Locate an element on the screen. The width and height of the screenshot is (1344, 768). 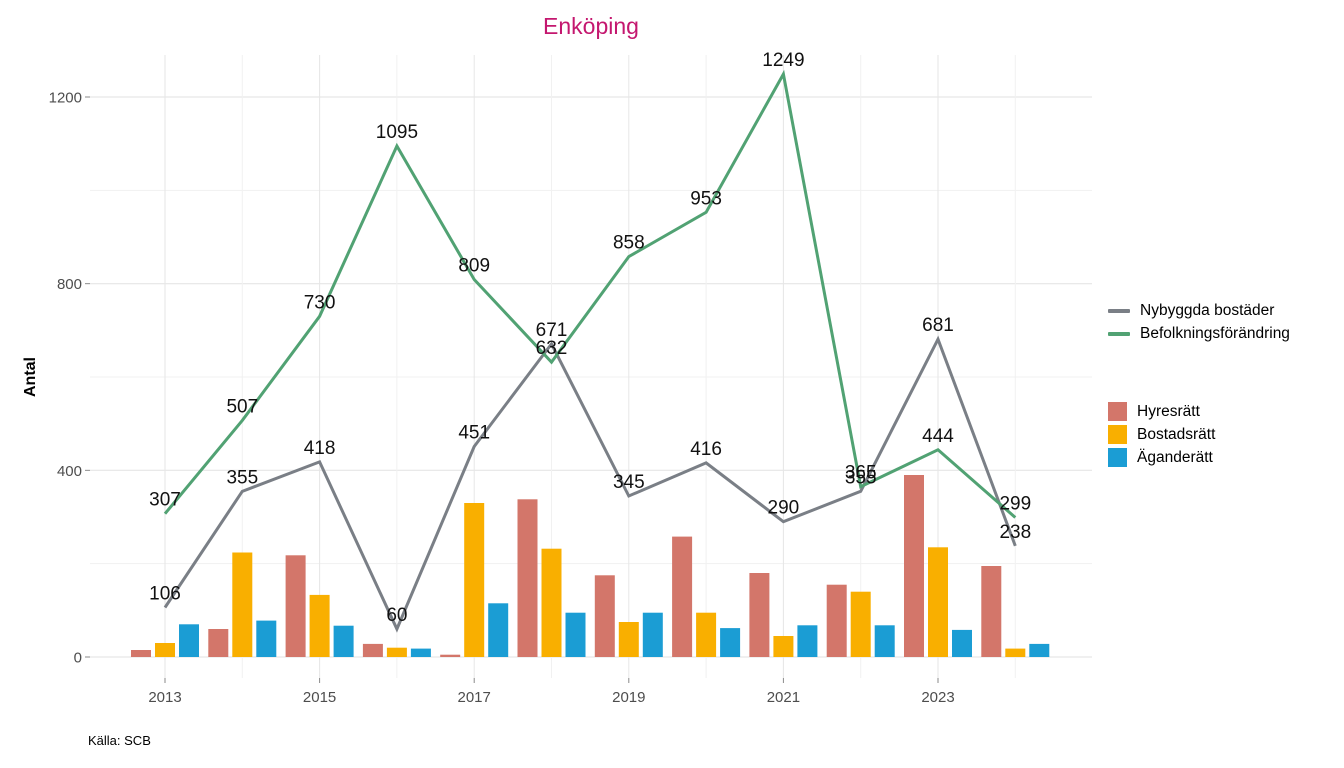
x-tick-label: 2019 is located at coordinates (628, 697).